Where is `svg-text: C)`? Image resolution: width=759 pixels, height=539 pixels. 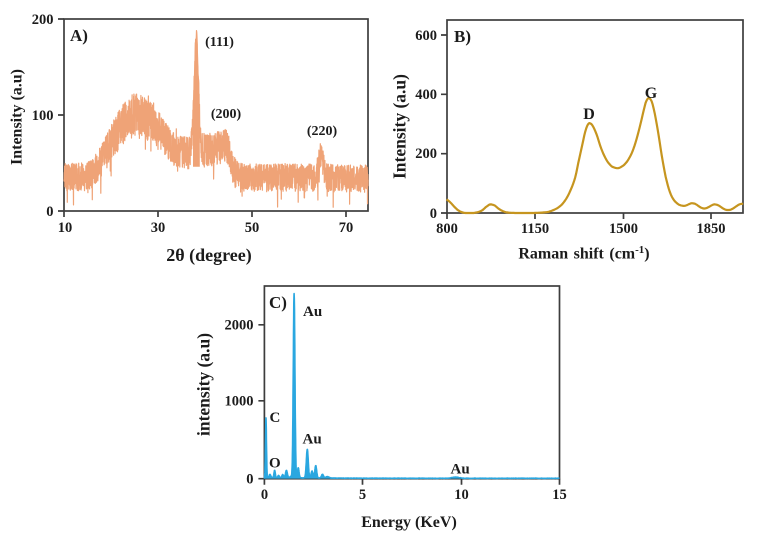 svg-text: C) is located at coordinates (278, 302).